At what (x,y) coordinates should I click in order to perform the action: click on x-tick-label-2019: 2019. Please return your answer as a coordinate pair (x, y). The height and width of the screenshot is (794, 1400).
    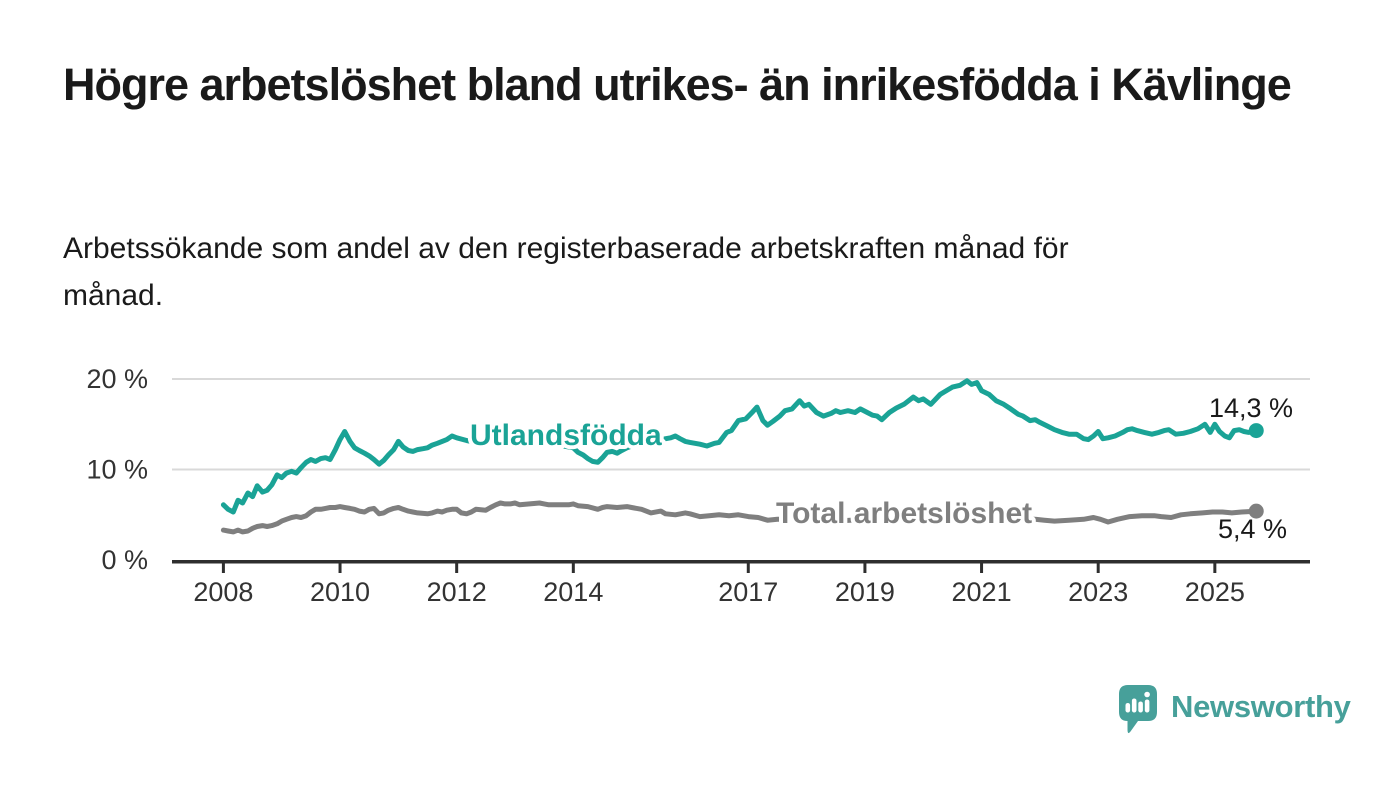
    Looking at the image, I should click on (865, 592).